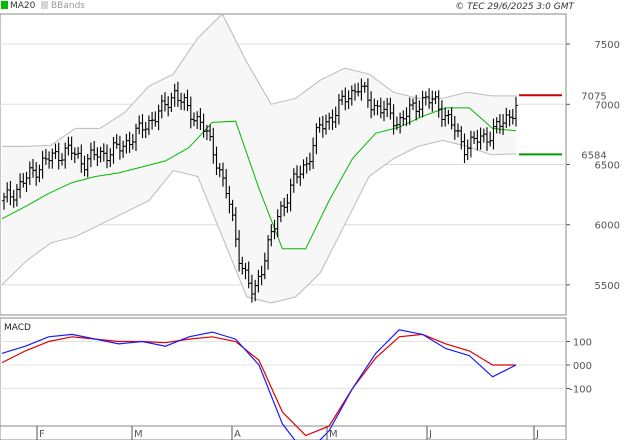 This screenshot has height=440, width=627. I want to click on price-tick-label: 5500, so click(607, 286).